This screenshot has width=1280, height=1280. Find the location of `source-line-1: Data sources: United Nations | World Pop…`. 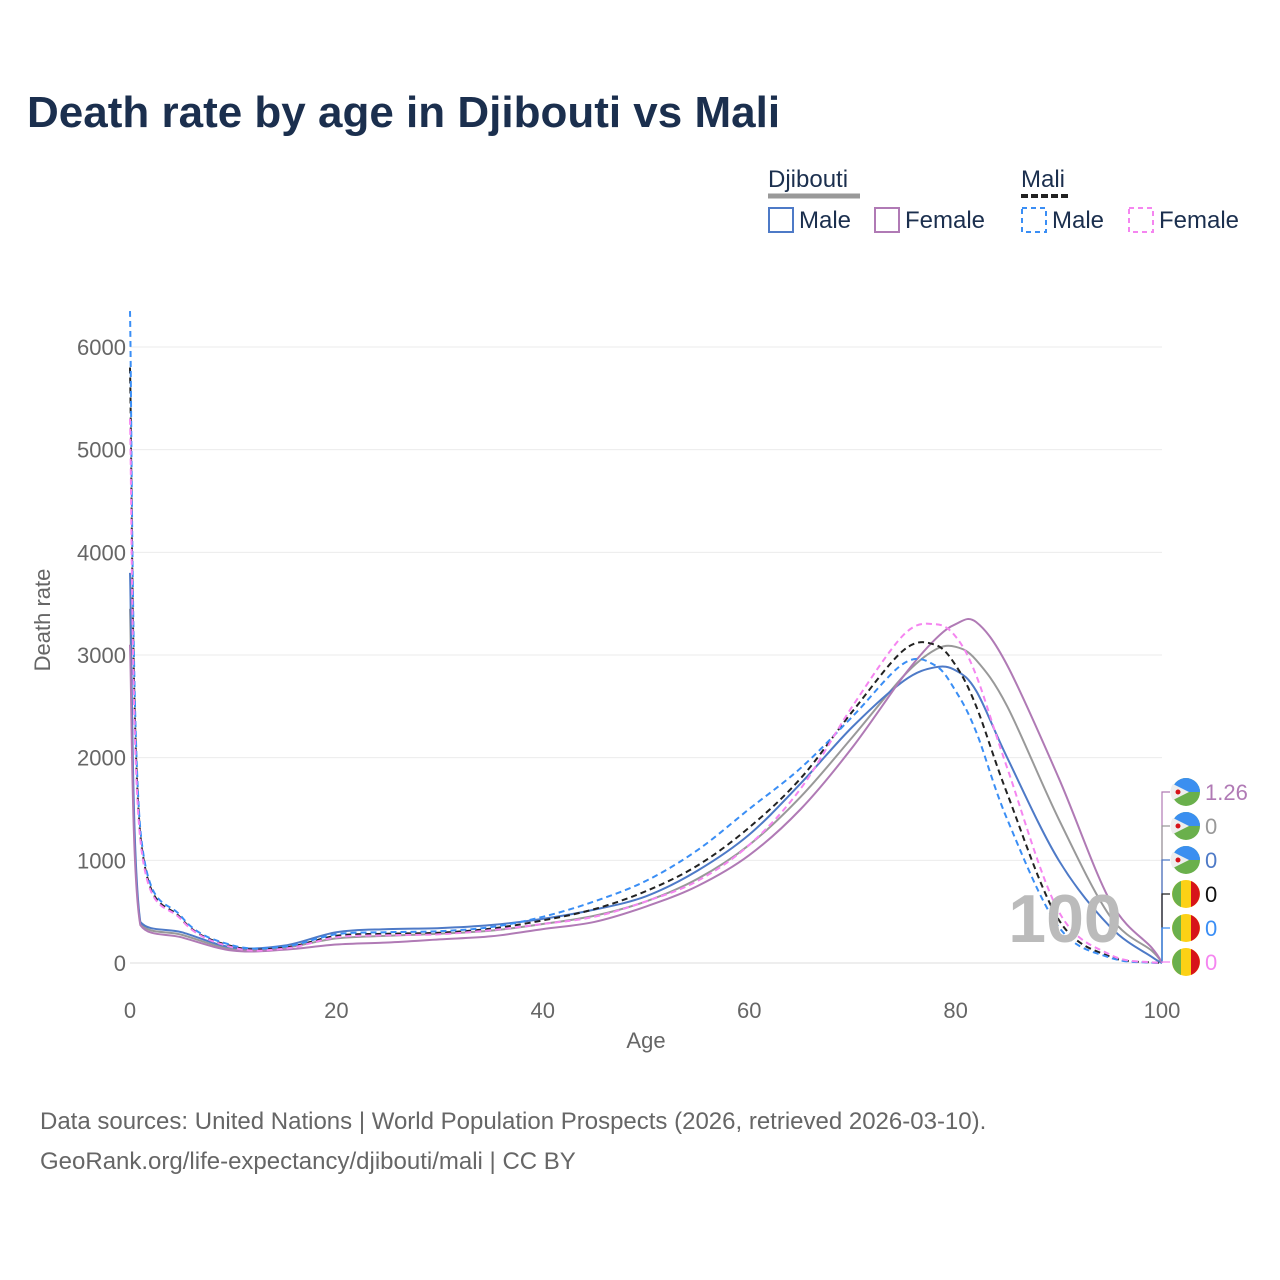

source-line-1: Data sources: United Nations | World Pop… is located at coordinates (513, 1121).